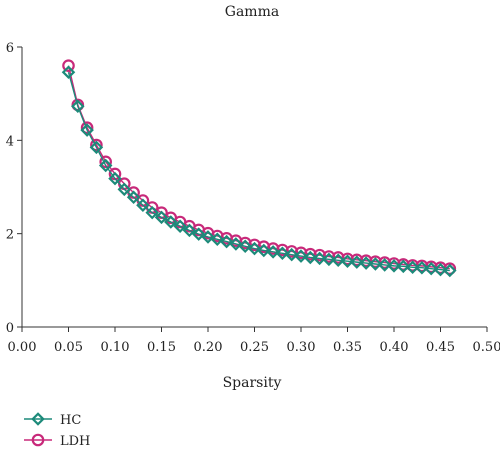 The image size is (500, 451). What do you see at coordinates (10, 141) in the screenshot?
I see `y-tick-label: 4` at bounding box center [10, 141].